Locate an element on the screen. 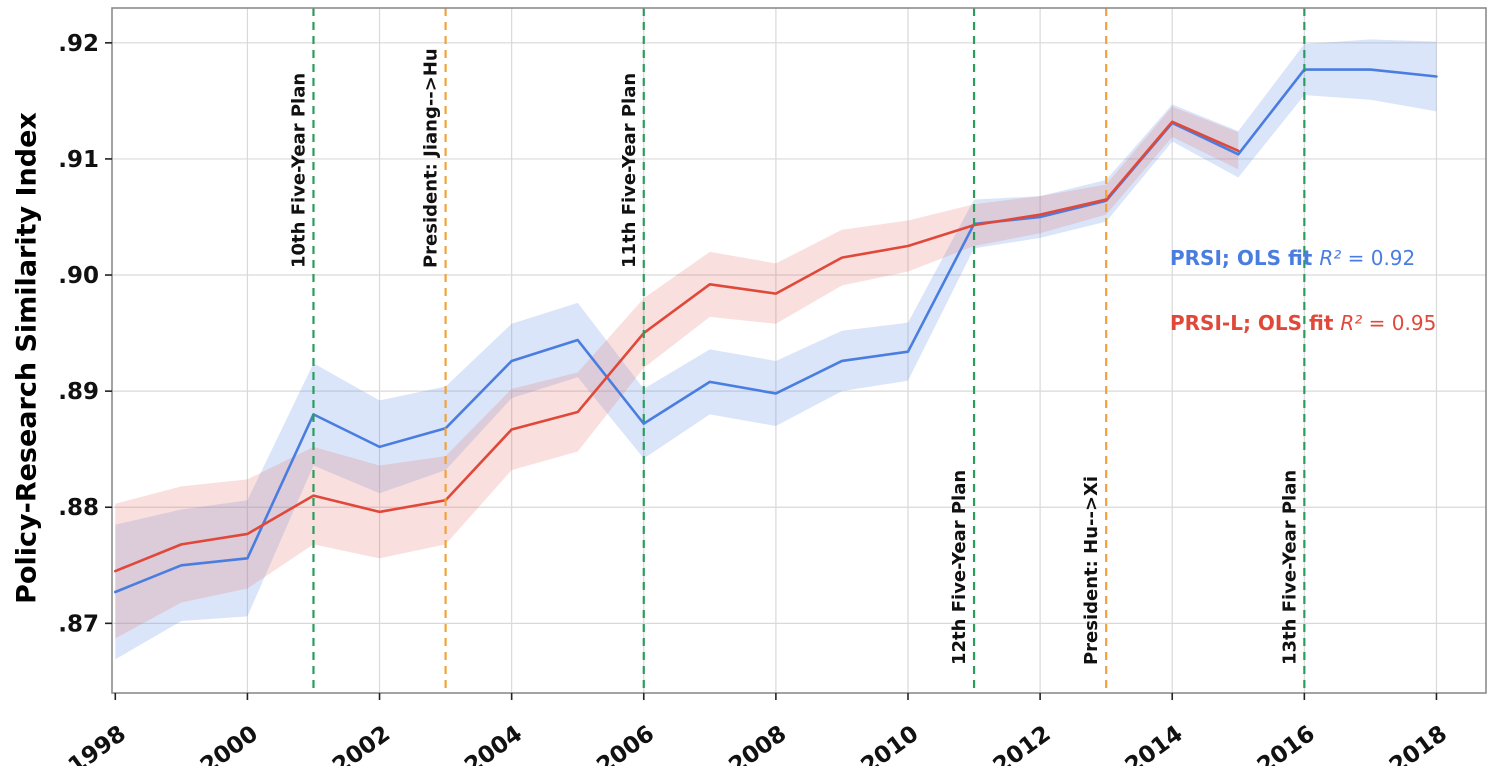 This screenshot has height=766, width=1502. x-tick-label: 2016 is located at coordinates (1286, 743).